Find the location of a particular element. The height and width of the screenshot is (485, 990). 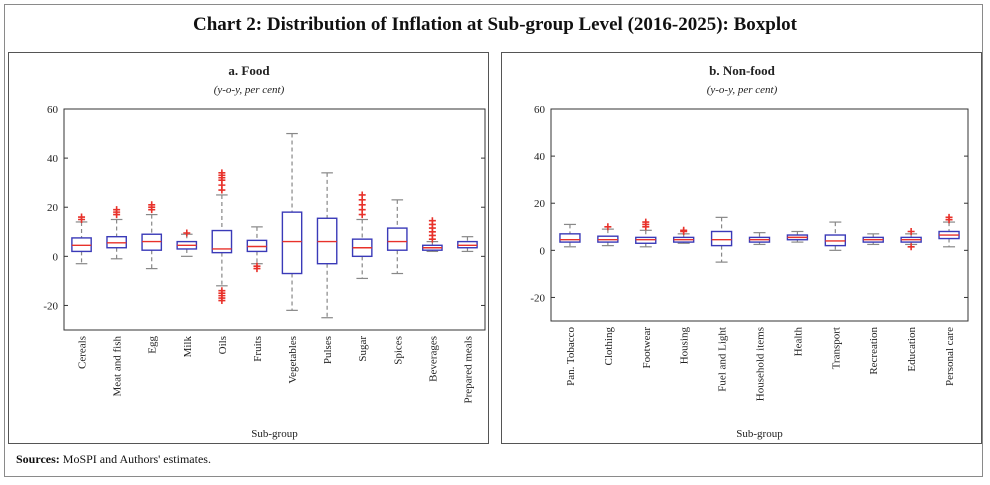

food-xaxis-label: Sub-group is located at coordinates (274, 434).